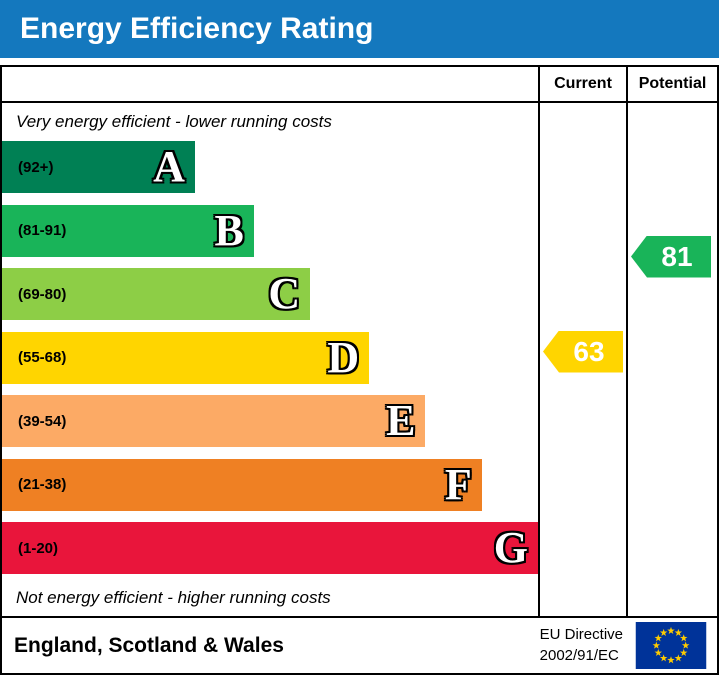 The height and width of the screenshot is (675, 719). I want to click on eu-directive-text: EU Directive 2002/91/EC, so click(581, 645).